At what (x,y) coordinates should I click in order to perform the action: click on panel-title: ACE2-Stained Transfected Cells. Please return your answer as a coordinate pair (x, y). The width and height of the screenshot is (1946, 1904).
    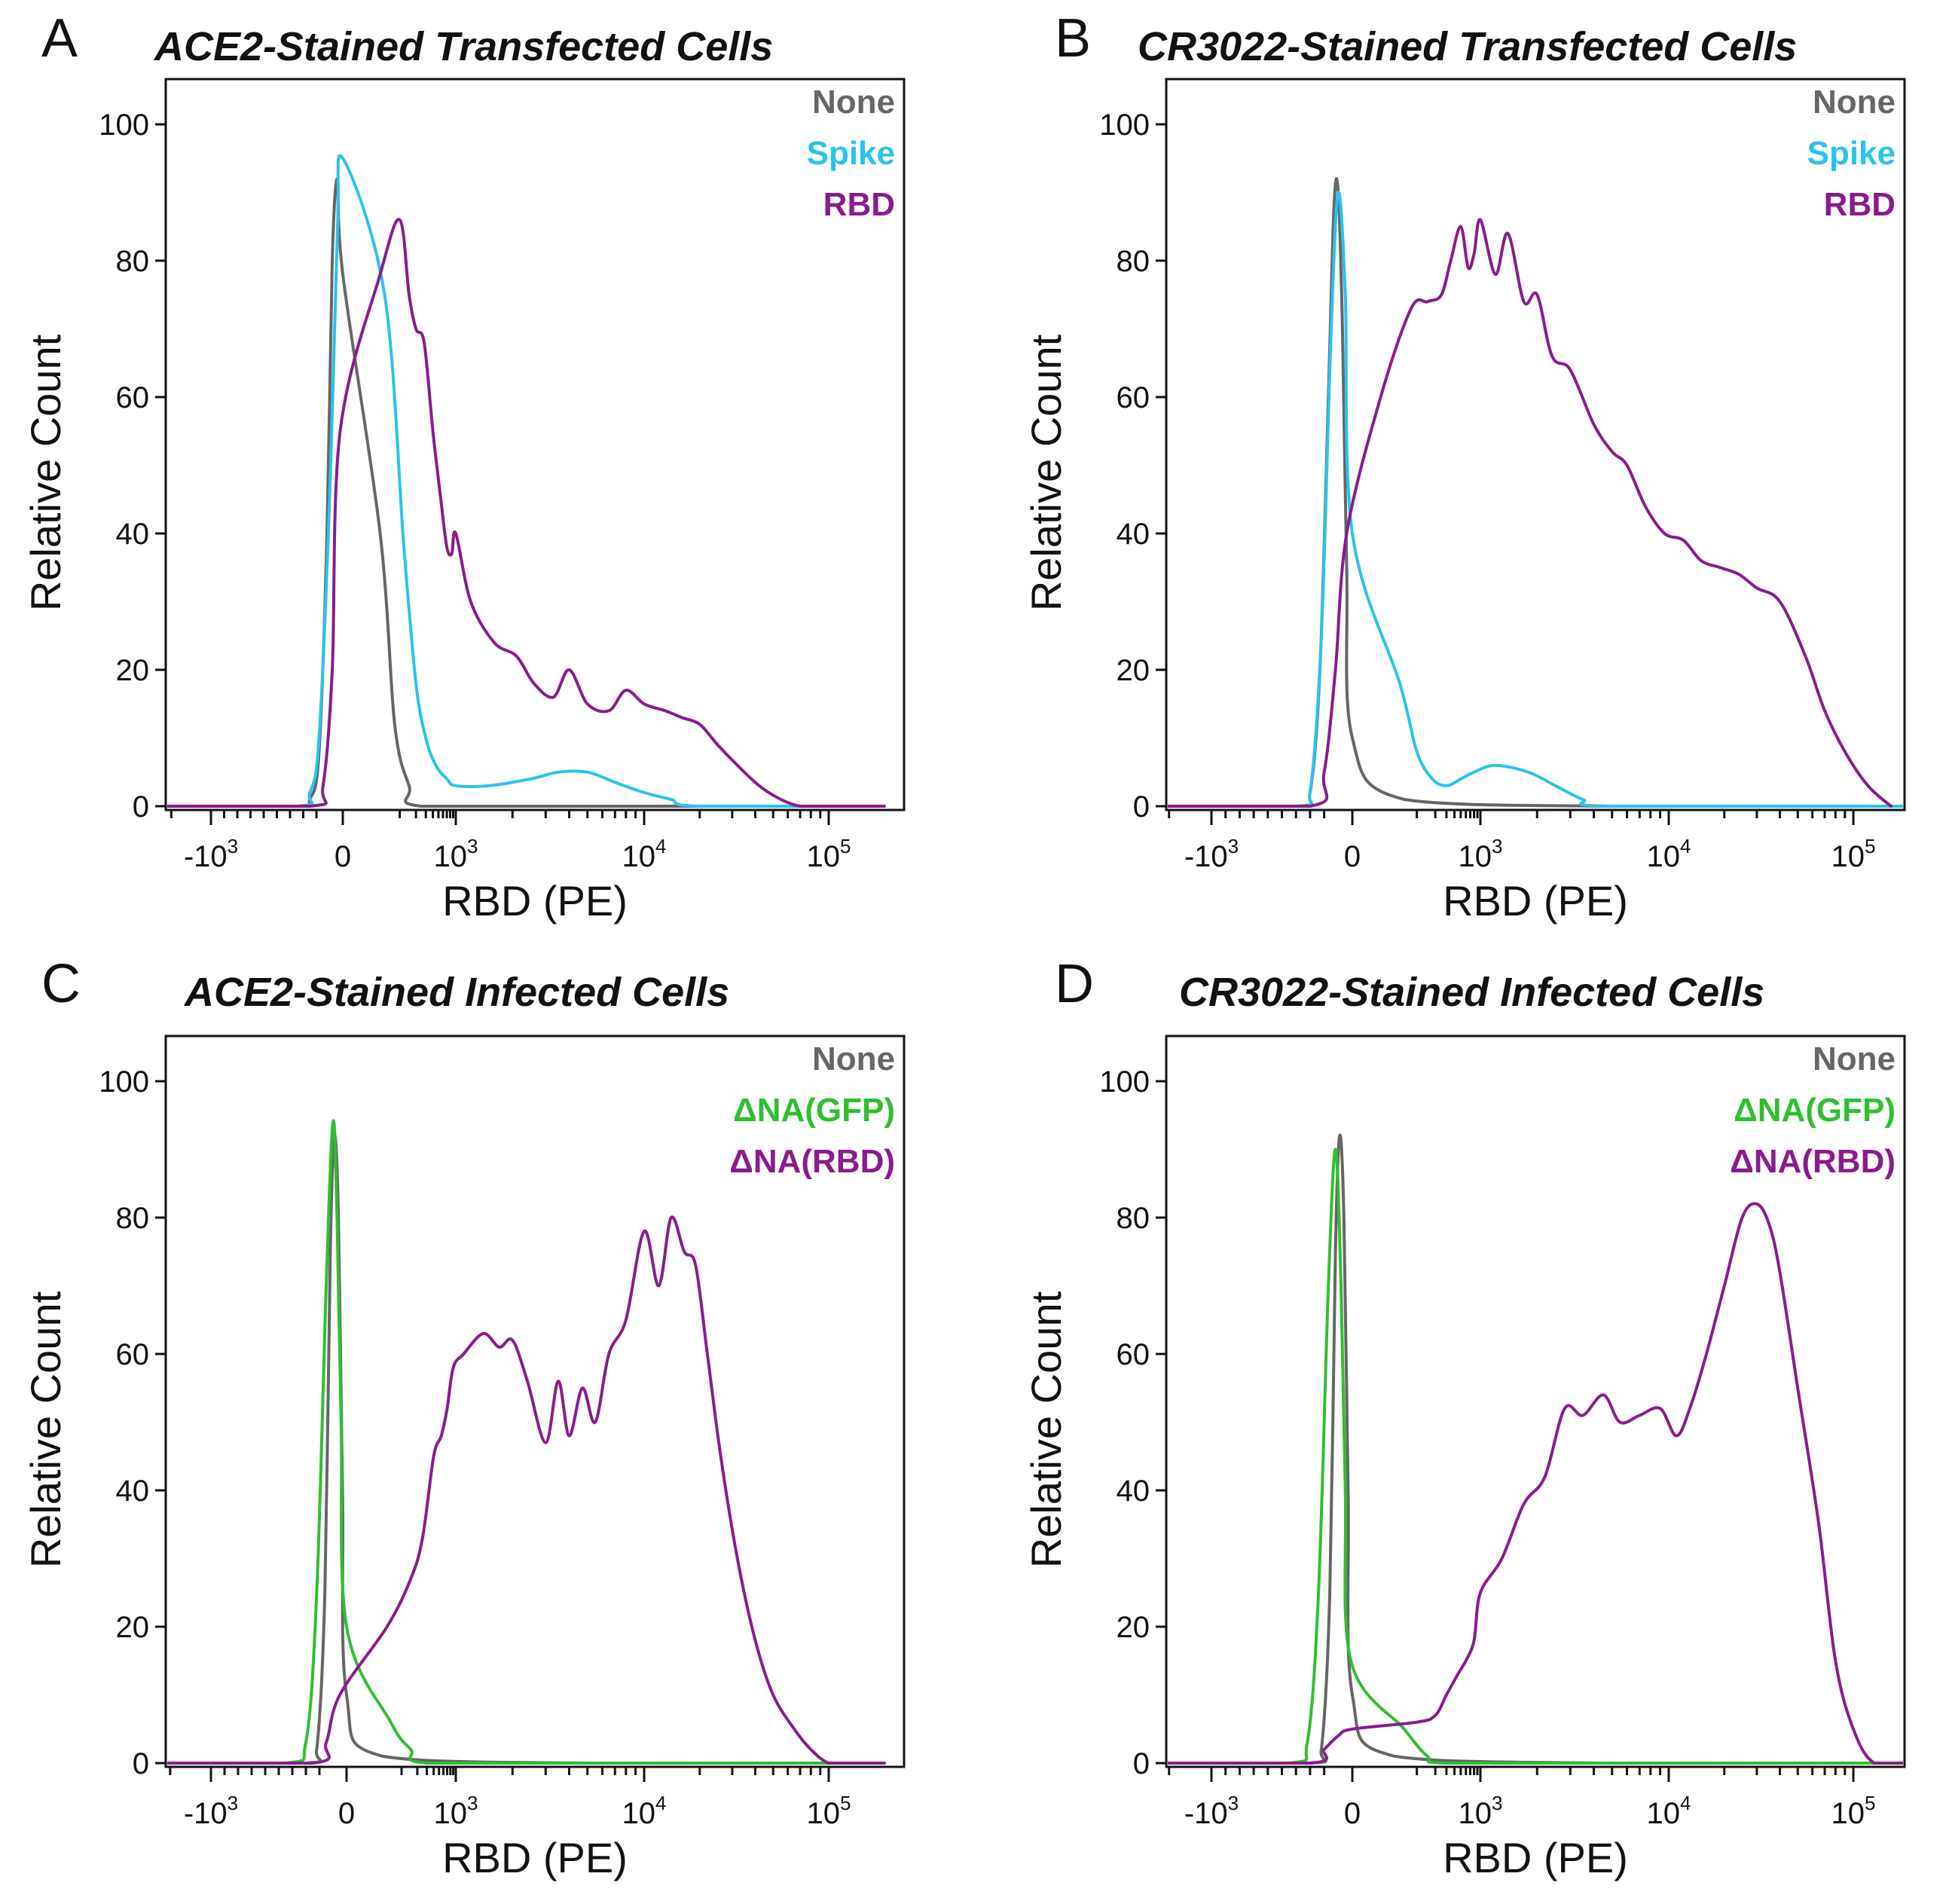
    Looking at the image, I should click on (463, 46).